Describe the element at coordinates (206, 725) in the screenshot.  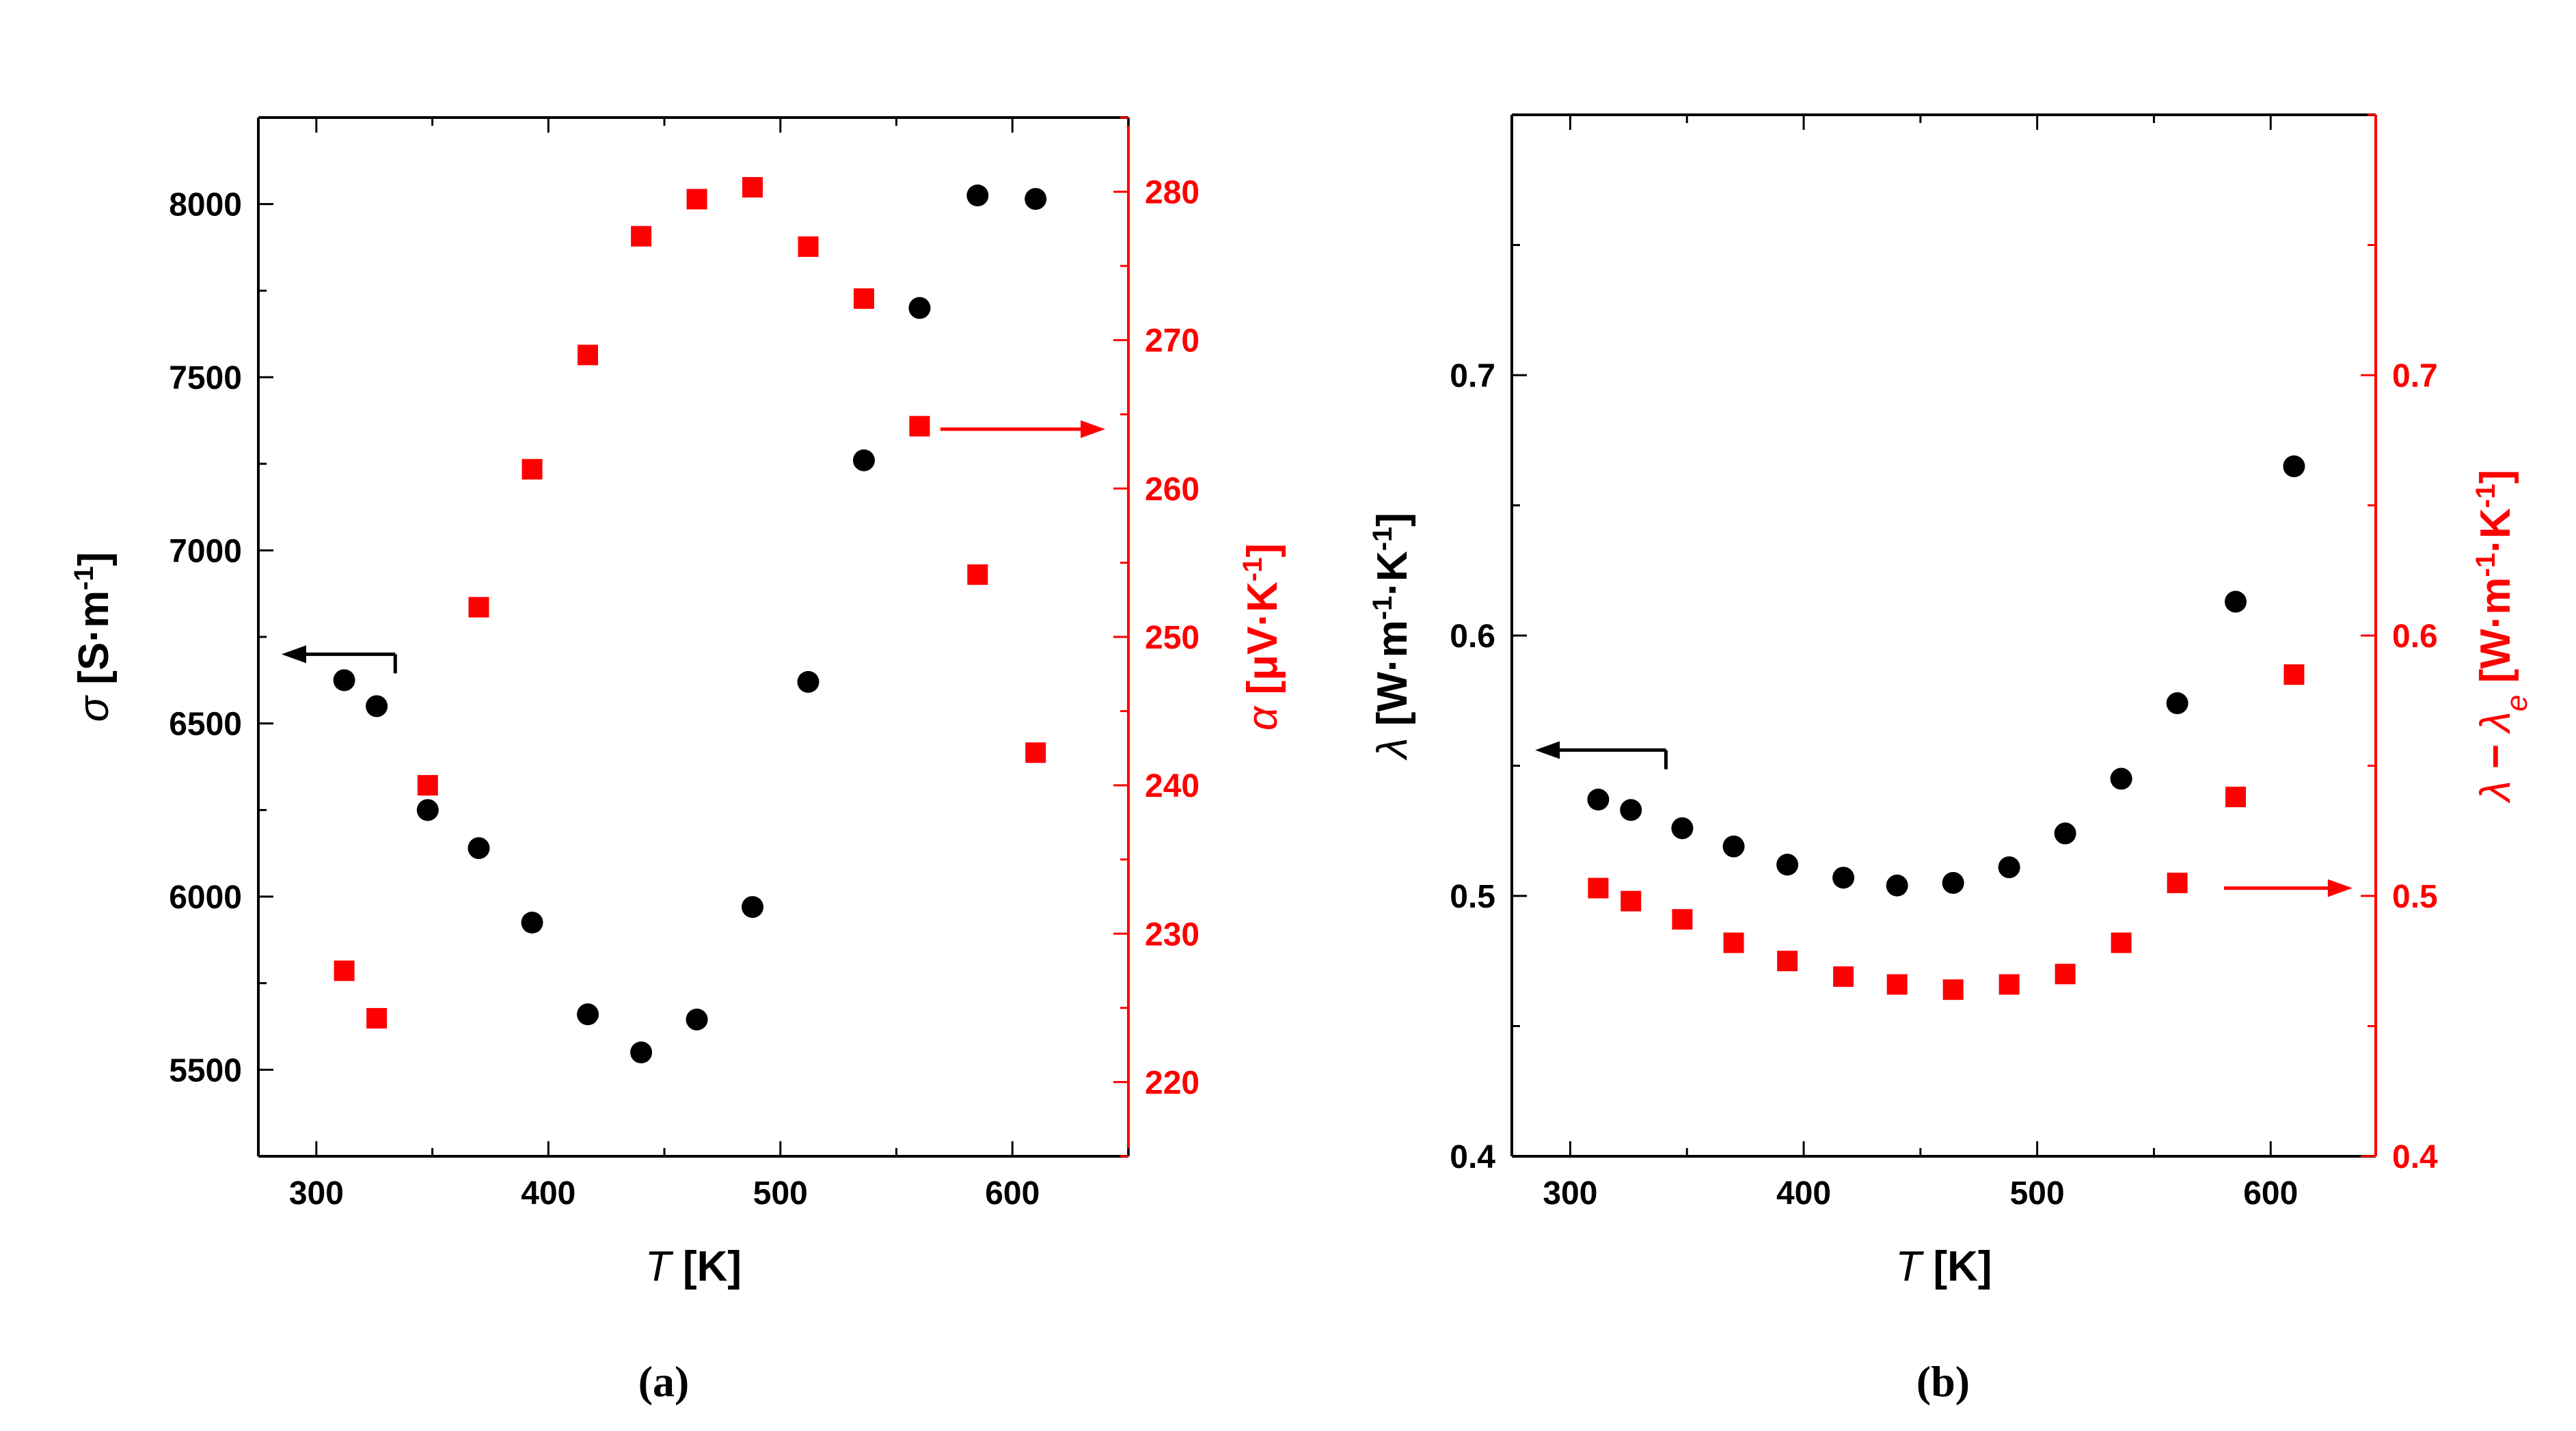
I see `y-left-tick-label: 6500` at that location.